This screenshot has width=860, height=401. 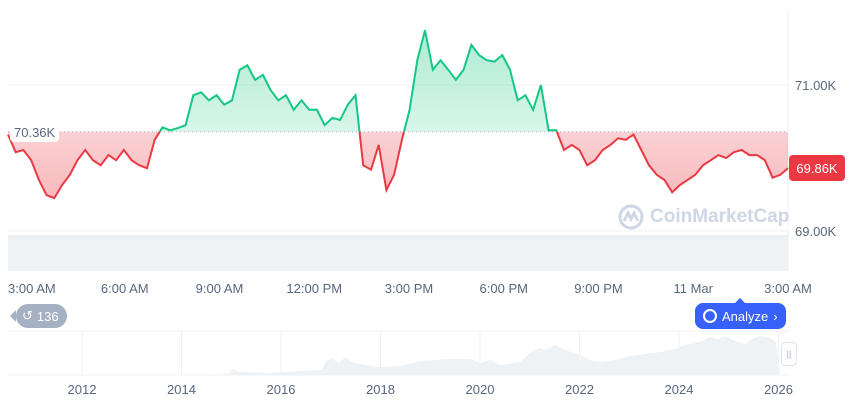 What do you see at coordinates (82, 389) in the screenshot?
I see `navigator-x-tick-label: 2012` at bounding box center [82, 389].